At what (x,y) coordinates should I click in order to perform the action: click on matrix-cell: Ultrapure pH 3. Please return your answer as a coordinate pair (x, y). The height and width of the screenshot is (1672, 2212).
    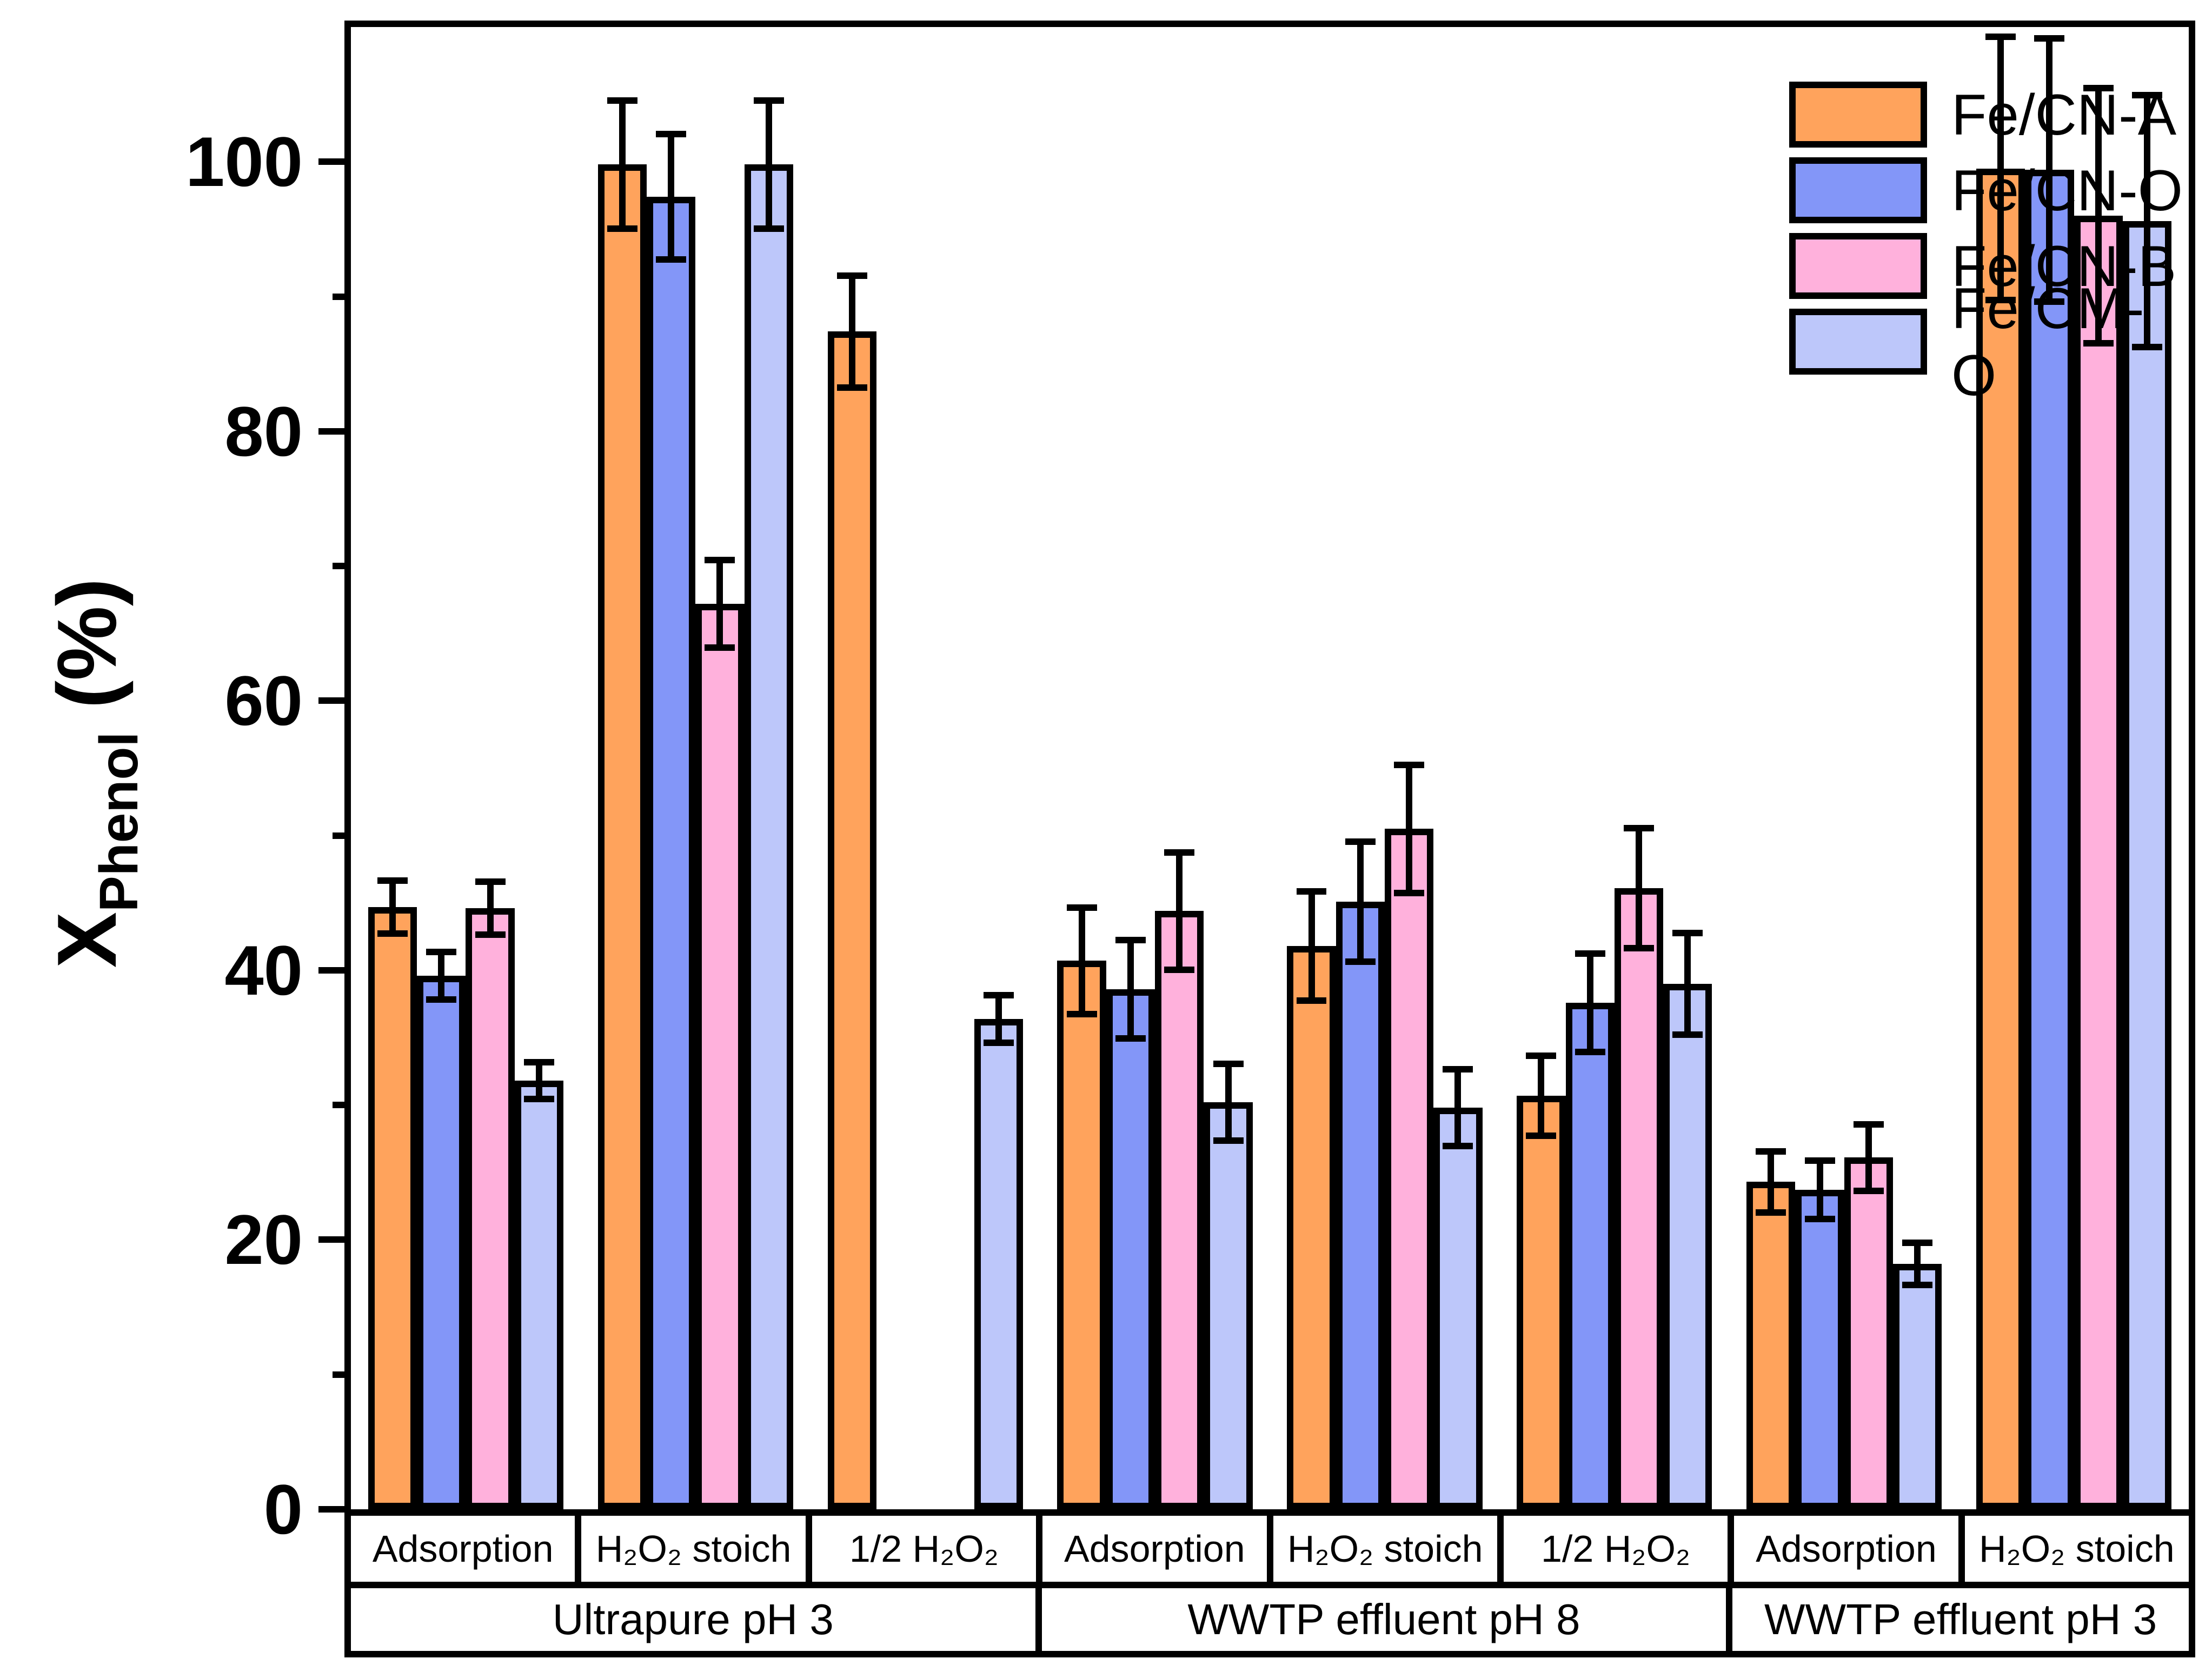
    Looking at the image, I should click on (693, 1619).